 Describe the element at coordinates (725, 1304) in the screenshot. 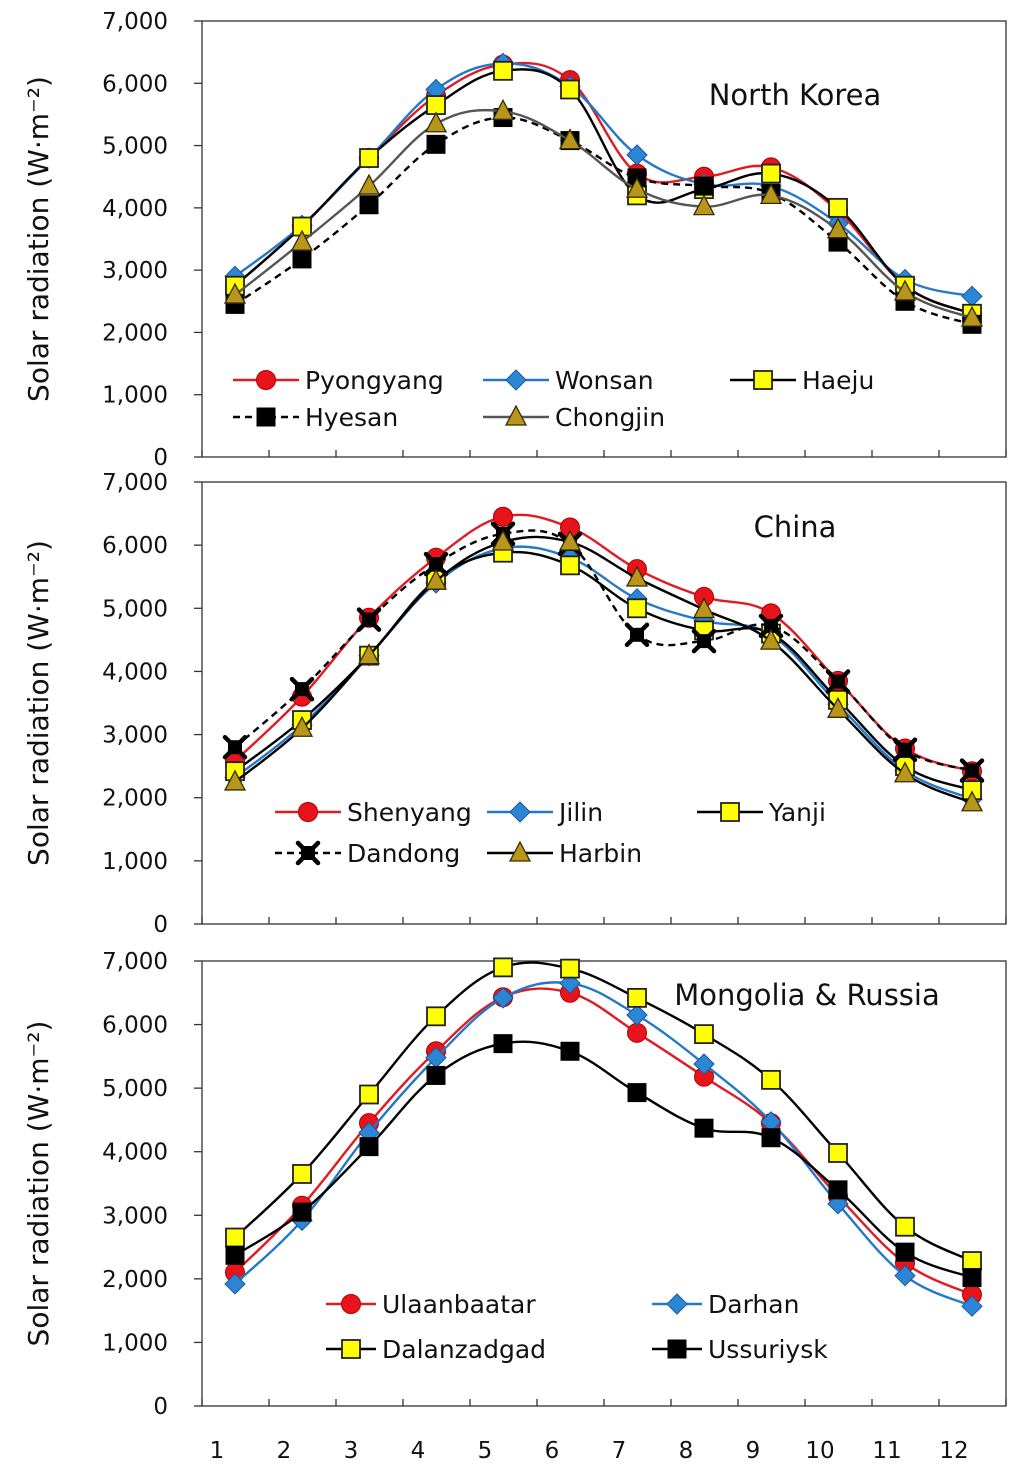

I see `legend-entry-darhan: Darhan` at that location.